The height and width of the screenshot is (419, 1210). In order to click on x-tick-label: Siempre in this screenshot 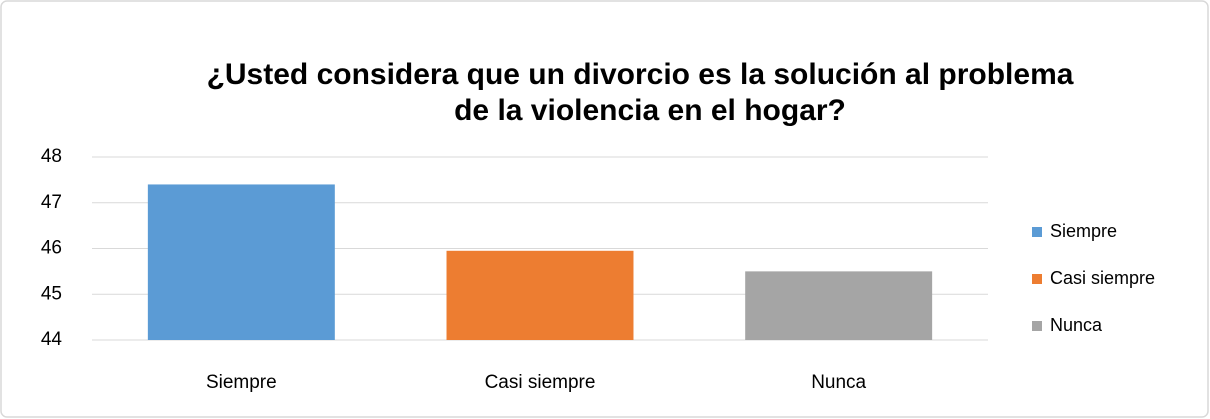, I will do `click(241, 382)`.